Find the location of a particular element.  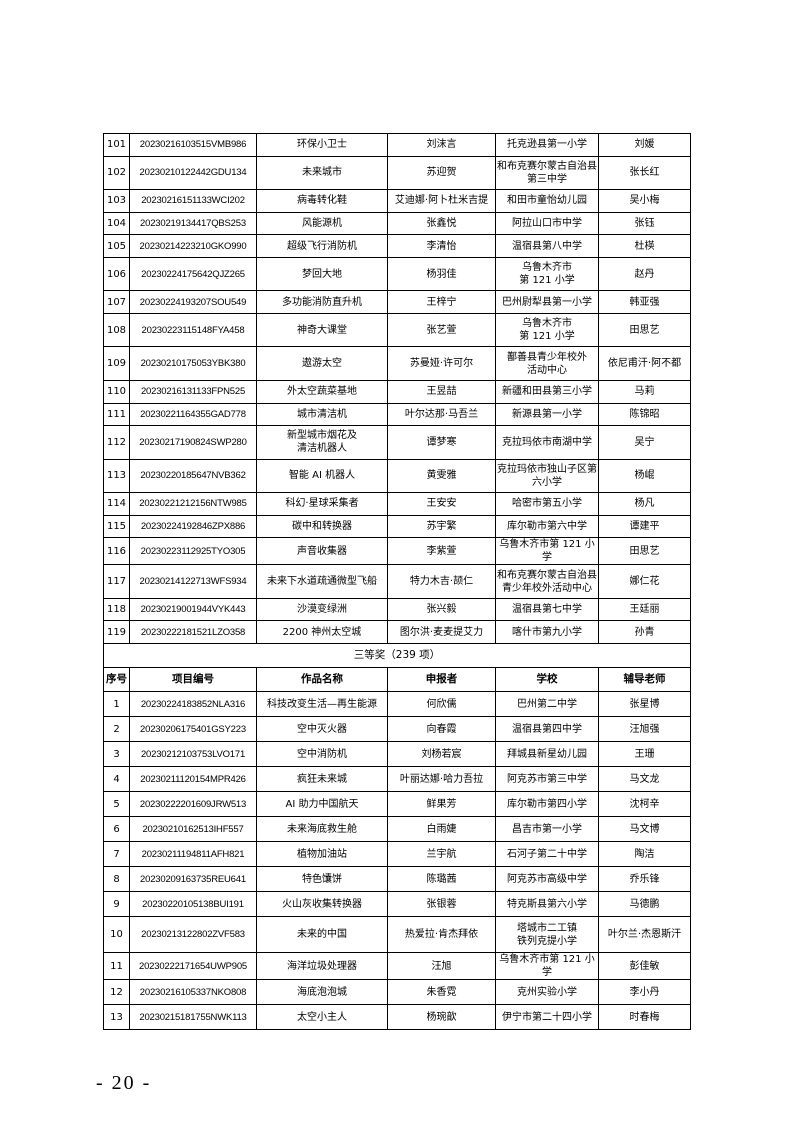

cell-index: 13 is located at coordinates (116, 1017).